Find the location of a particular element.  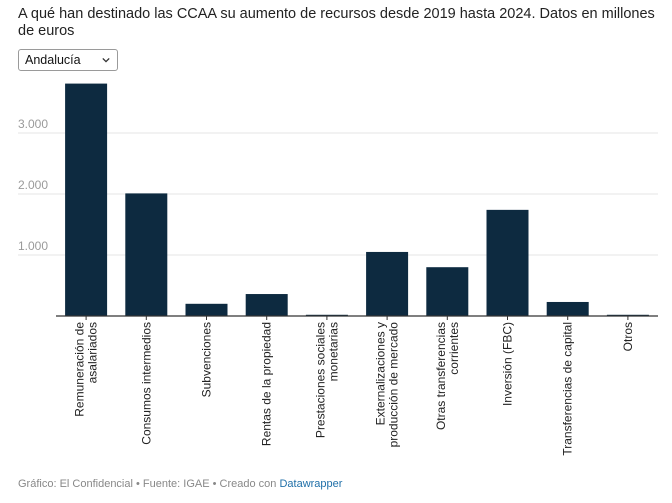

svg-text: Consumos intermedios is located at coordinates (146, 383).